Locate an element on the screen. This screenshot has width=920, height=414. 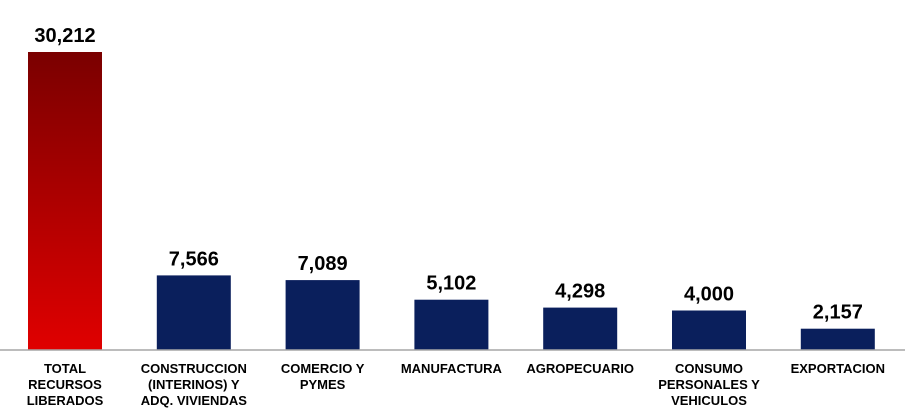
category-label-line: AGROPECUARIO is located at coordinates (580, 368).